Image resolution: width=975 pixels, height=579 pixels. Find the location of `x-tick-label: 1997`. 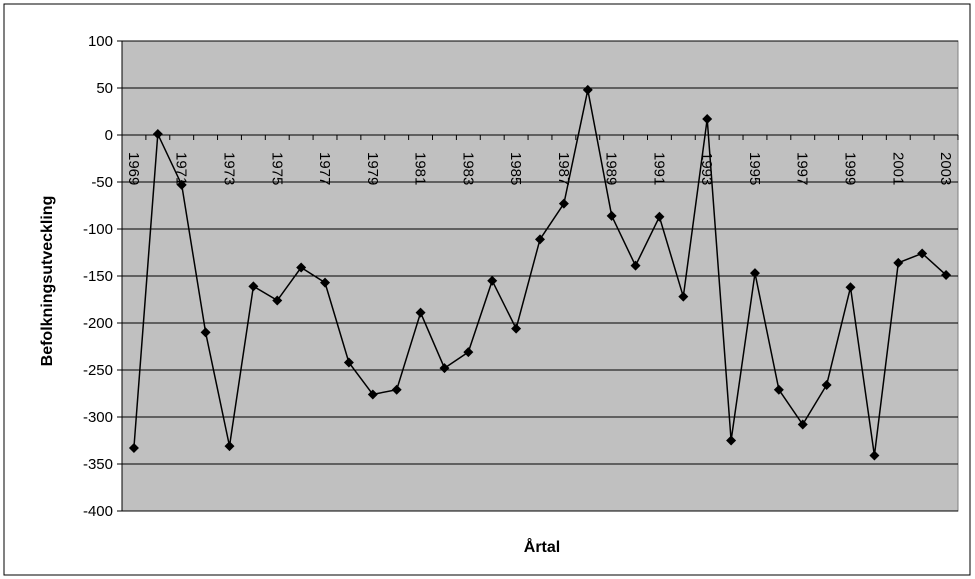

x-tick-label: 1997 is located at coordinates (802, 168).